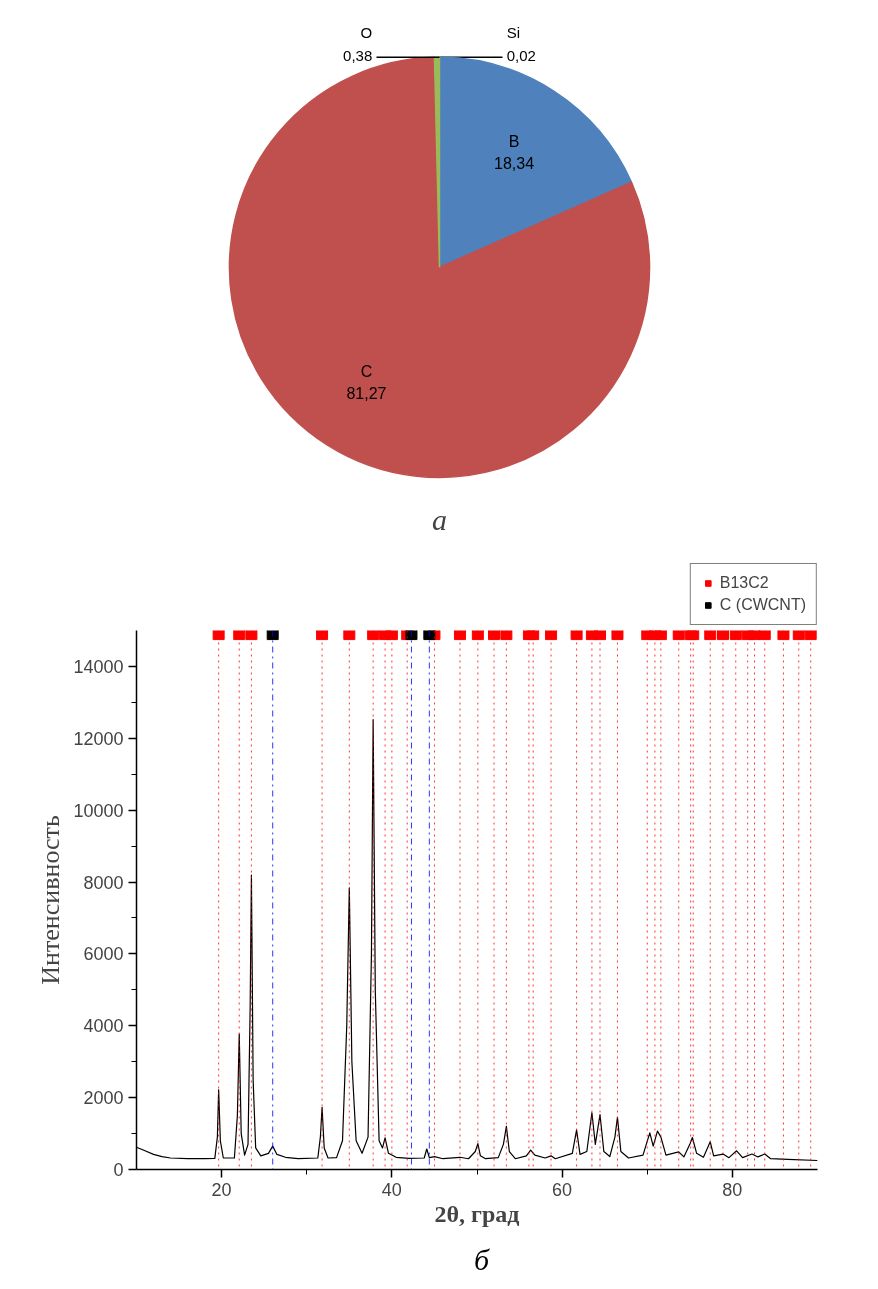 Image resolution: width=878 pixels, height=1289 pixels. I want to click on y-tick-label: 8000, so click(103, 882).